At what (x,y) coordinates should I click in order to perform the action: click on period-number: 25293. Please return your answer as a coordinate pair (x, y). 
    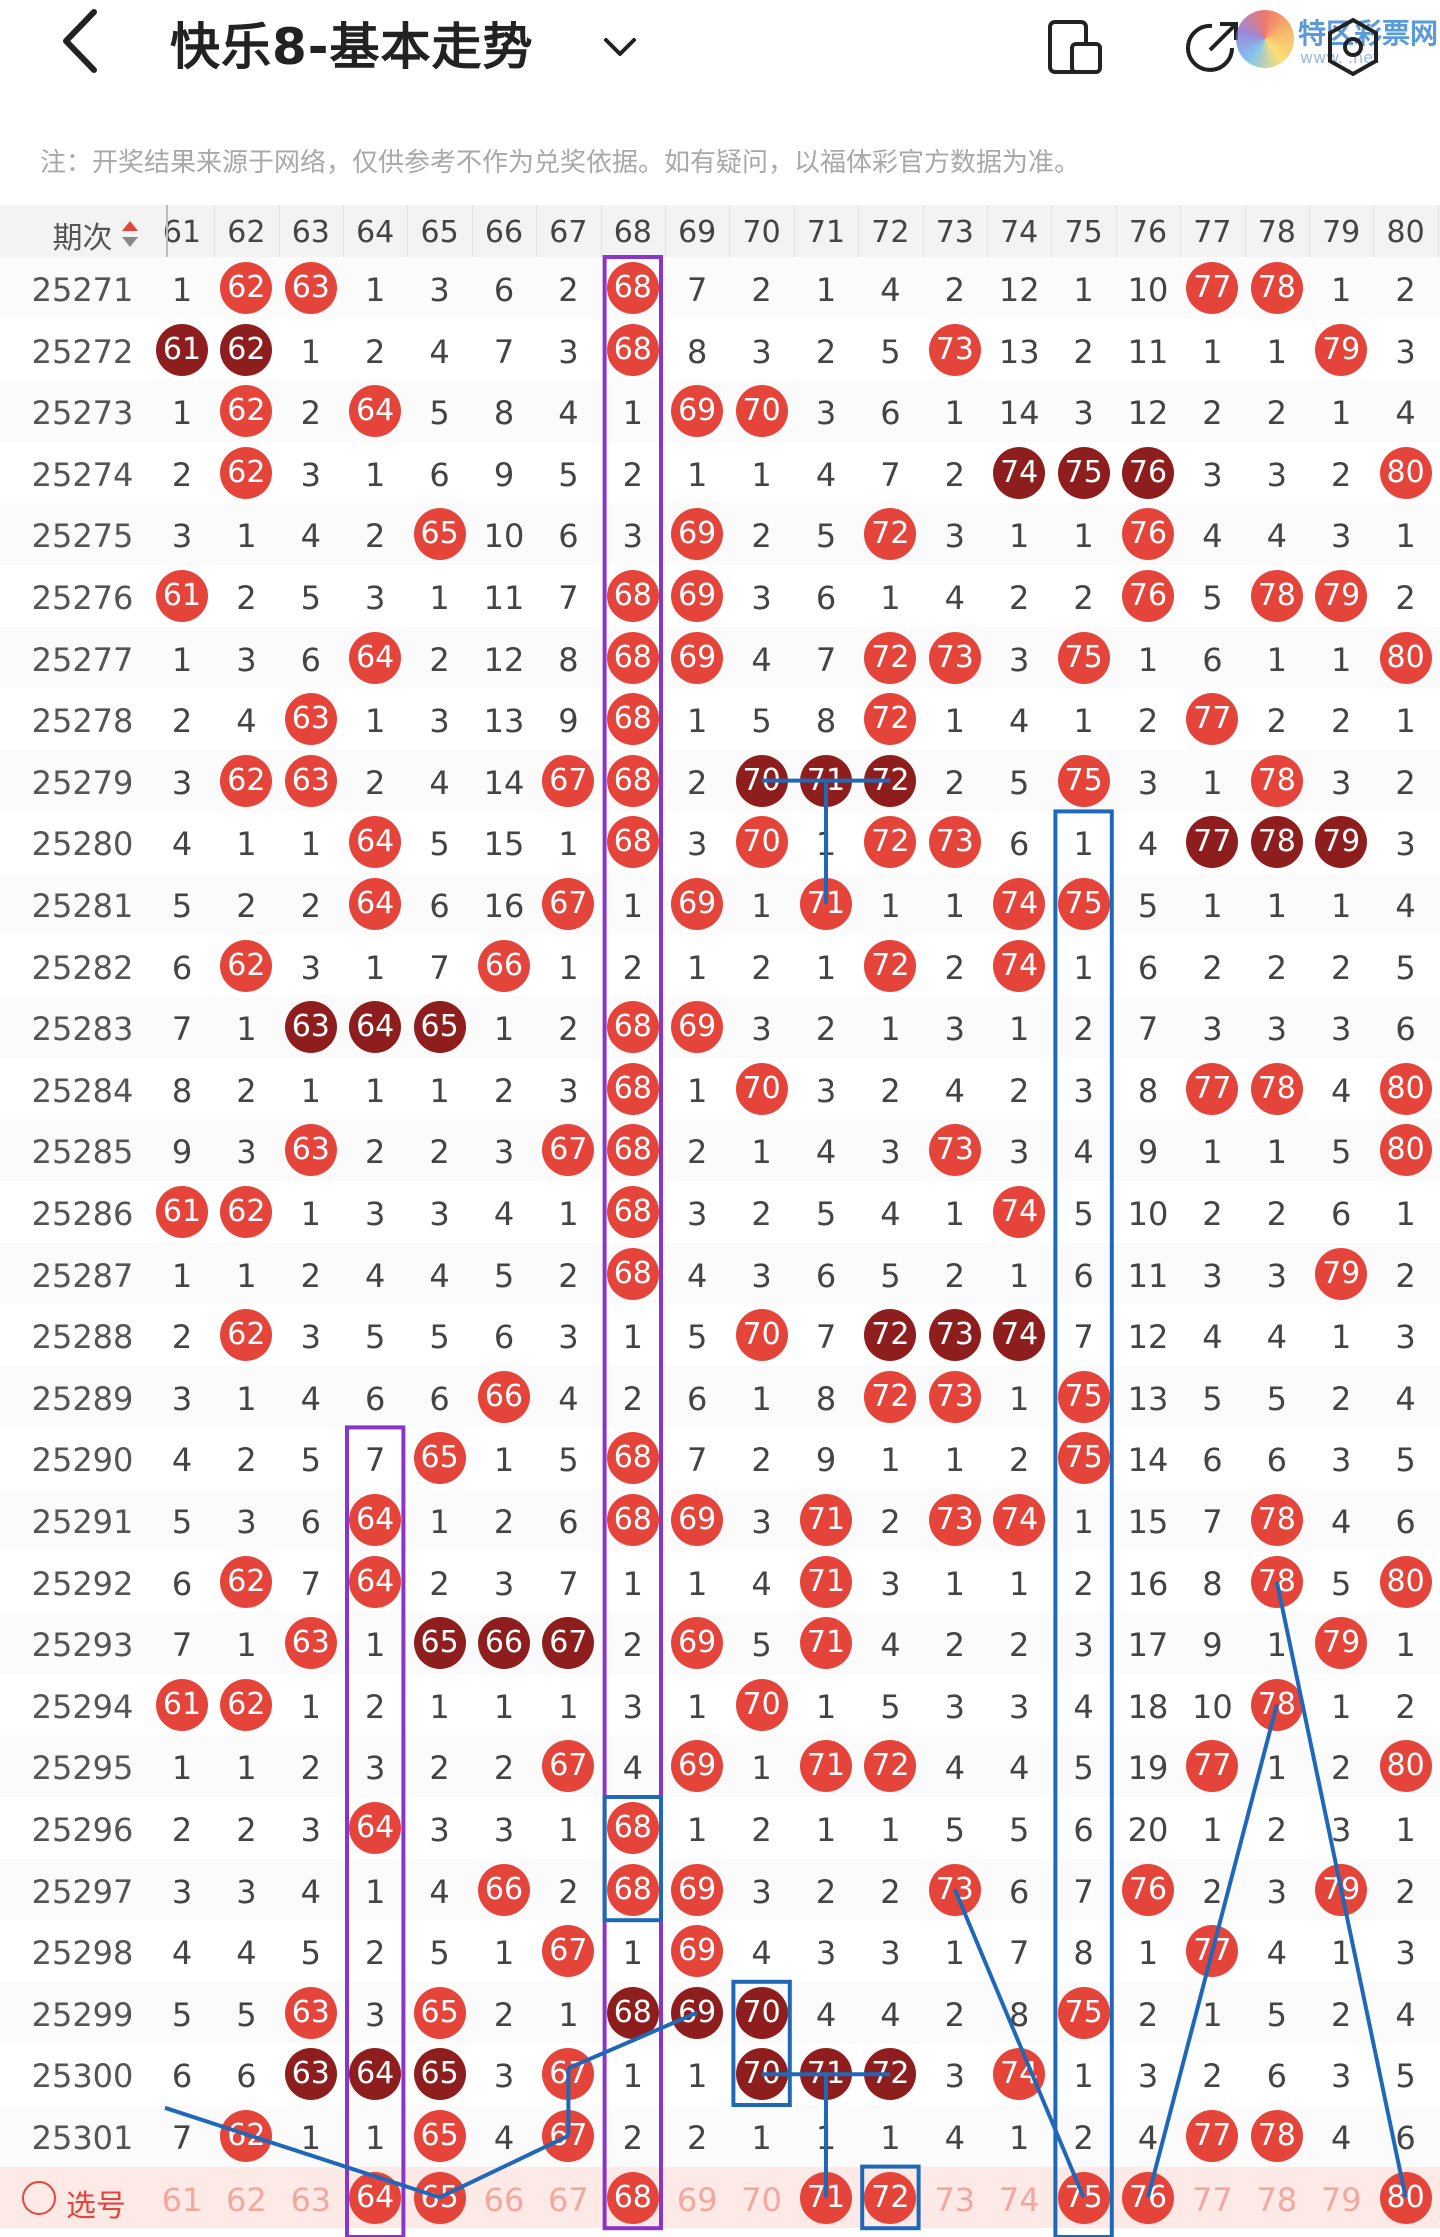
    Looking at the image, I should click on (82, 1645).